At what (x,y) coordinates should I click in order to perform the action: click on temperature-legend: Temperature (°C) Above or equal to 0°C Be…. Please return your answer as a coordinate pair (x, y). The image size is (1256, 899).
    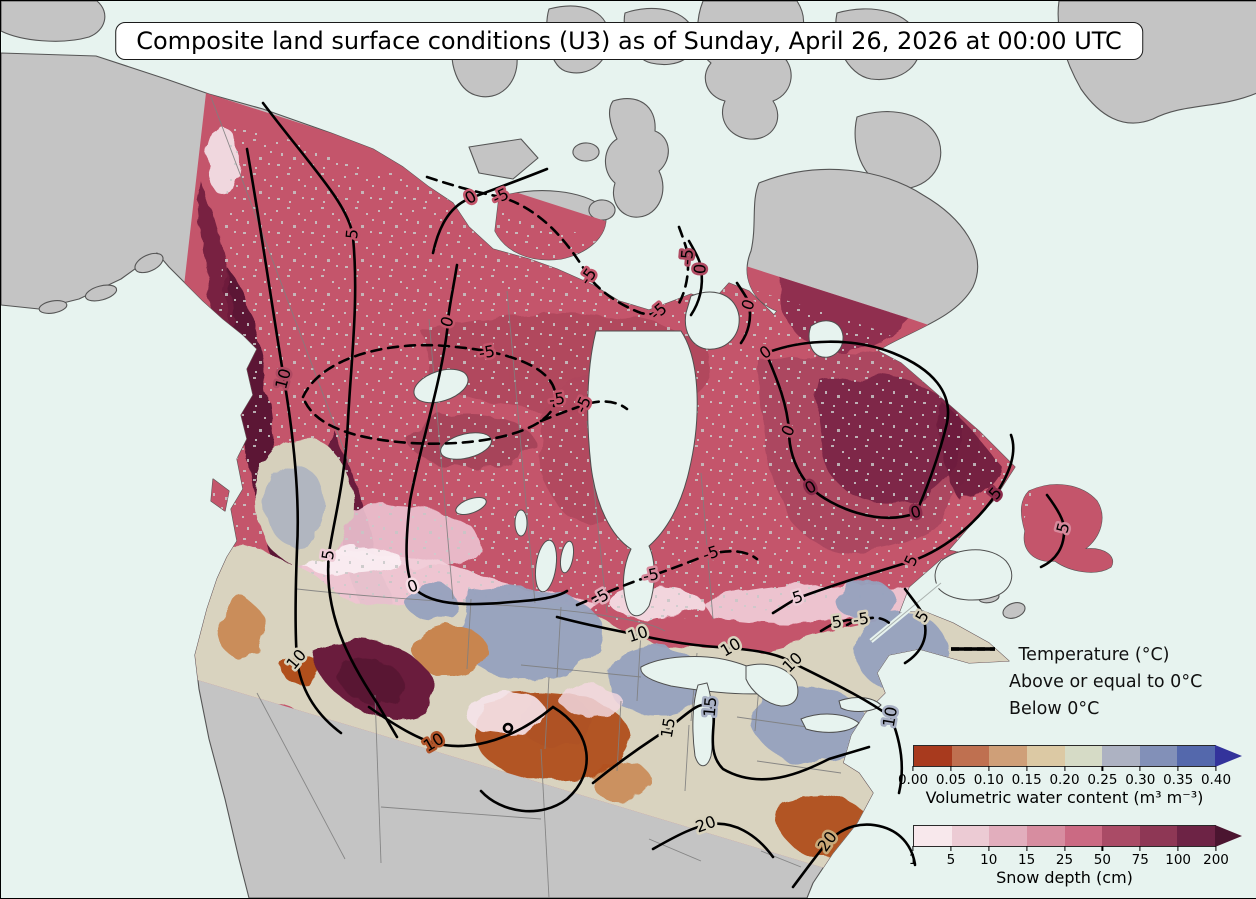
    Looking at the image, I should click on (1094, 685).